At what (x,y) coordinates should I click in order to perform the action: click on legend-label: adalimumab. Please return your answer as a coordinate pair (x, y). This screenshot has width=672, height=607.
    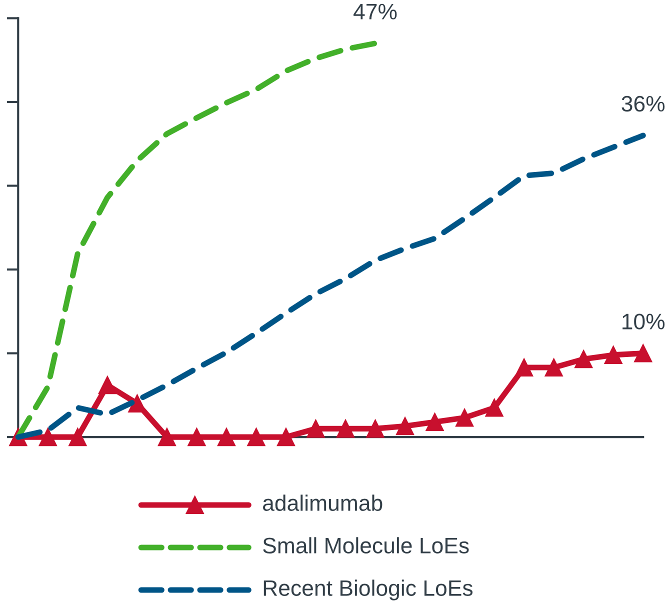
    Looking at the image, I should click on (322, 502).